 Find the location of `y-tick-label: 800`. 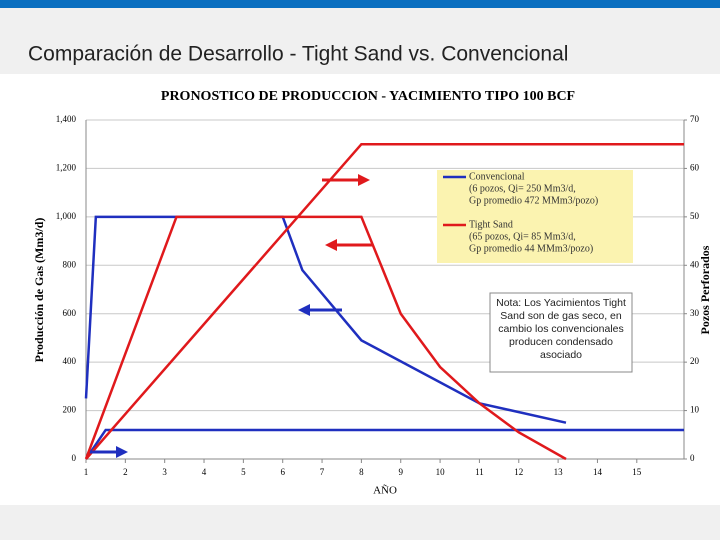

y-tick-label: 800 is located at coordinates (70, 264).